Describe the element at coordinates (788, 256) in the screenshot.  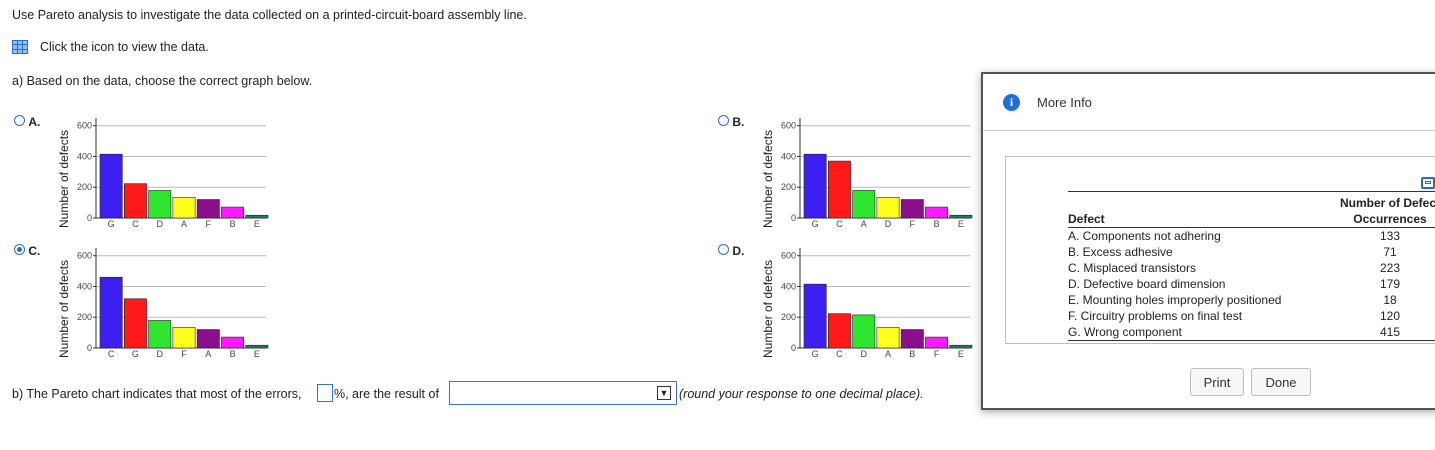
I see `chart-d-ytick-label-600: 600` at that location.